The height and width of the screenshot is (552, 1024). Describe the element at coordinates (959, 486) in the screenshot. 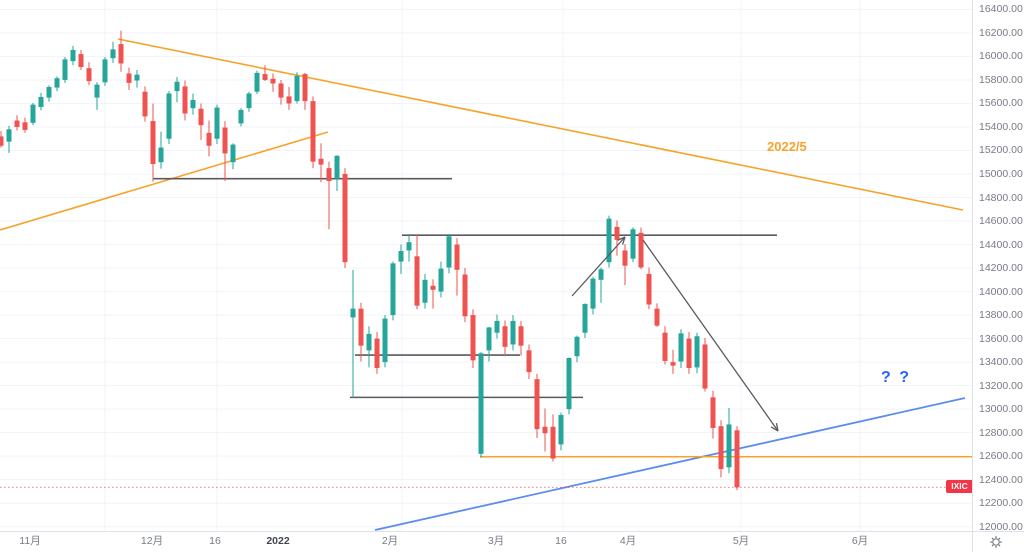

I see `ticker-badge: IXIC` at that location.